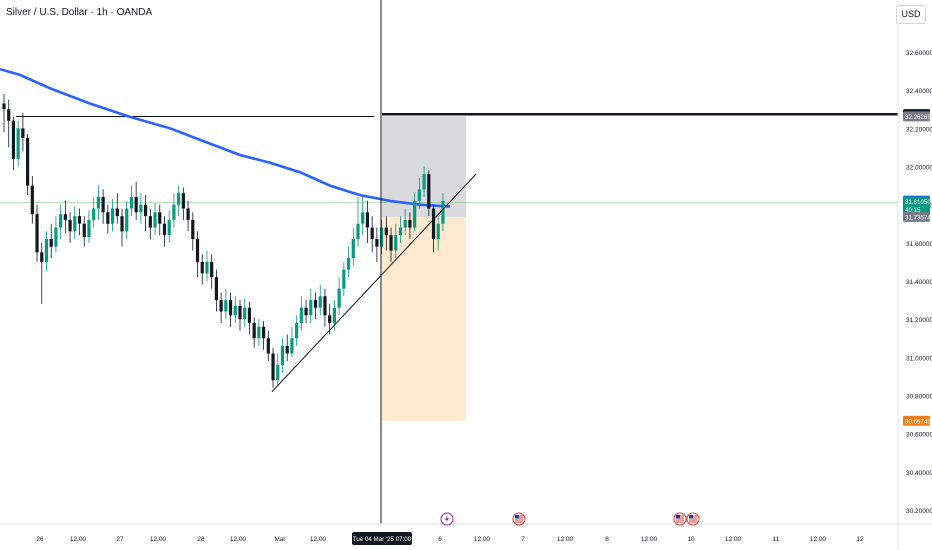 The image size is (932, 550). What do you see at coordinates (225, 137) in the screenshot?
I see `moving-average-line` at bounding box center [225, 137].